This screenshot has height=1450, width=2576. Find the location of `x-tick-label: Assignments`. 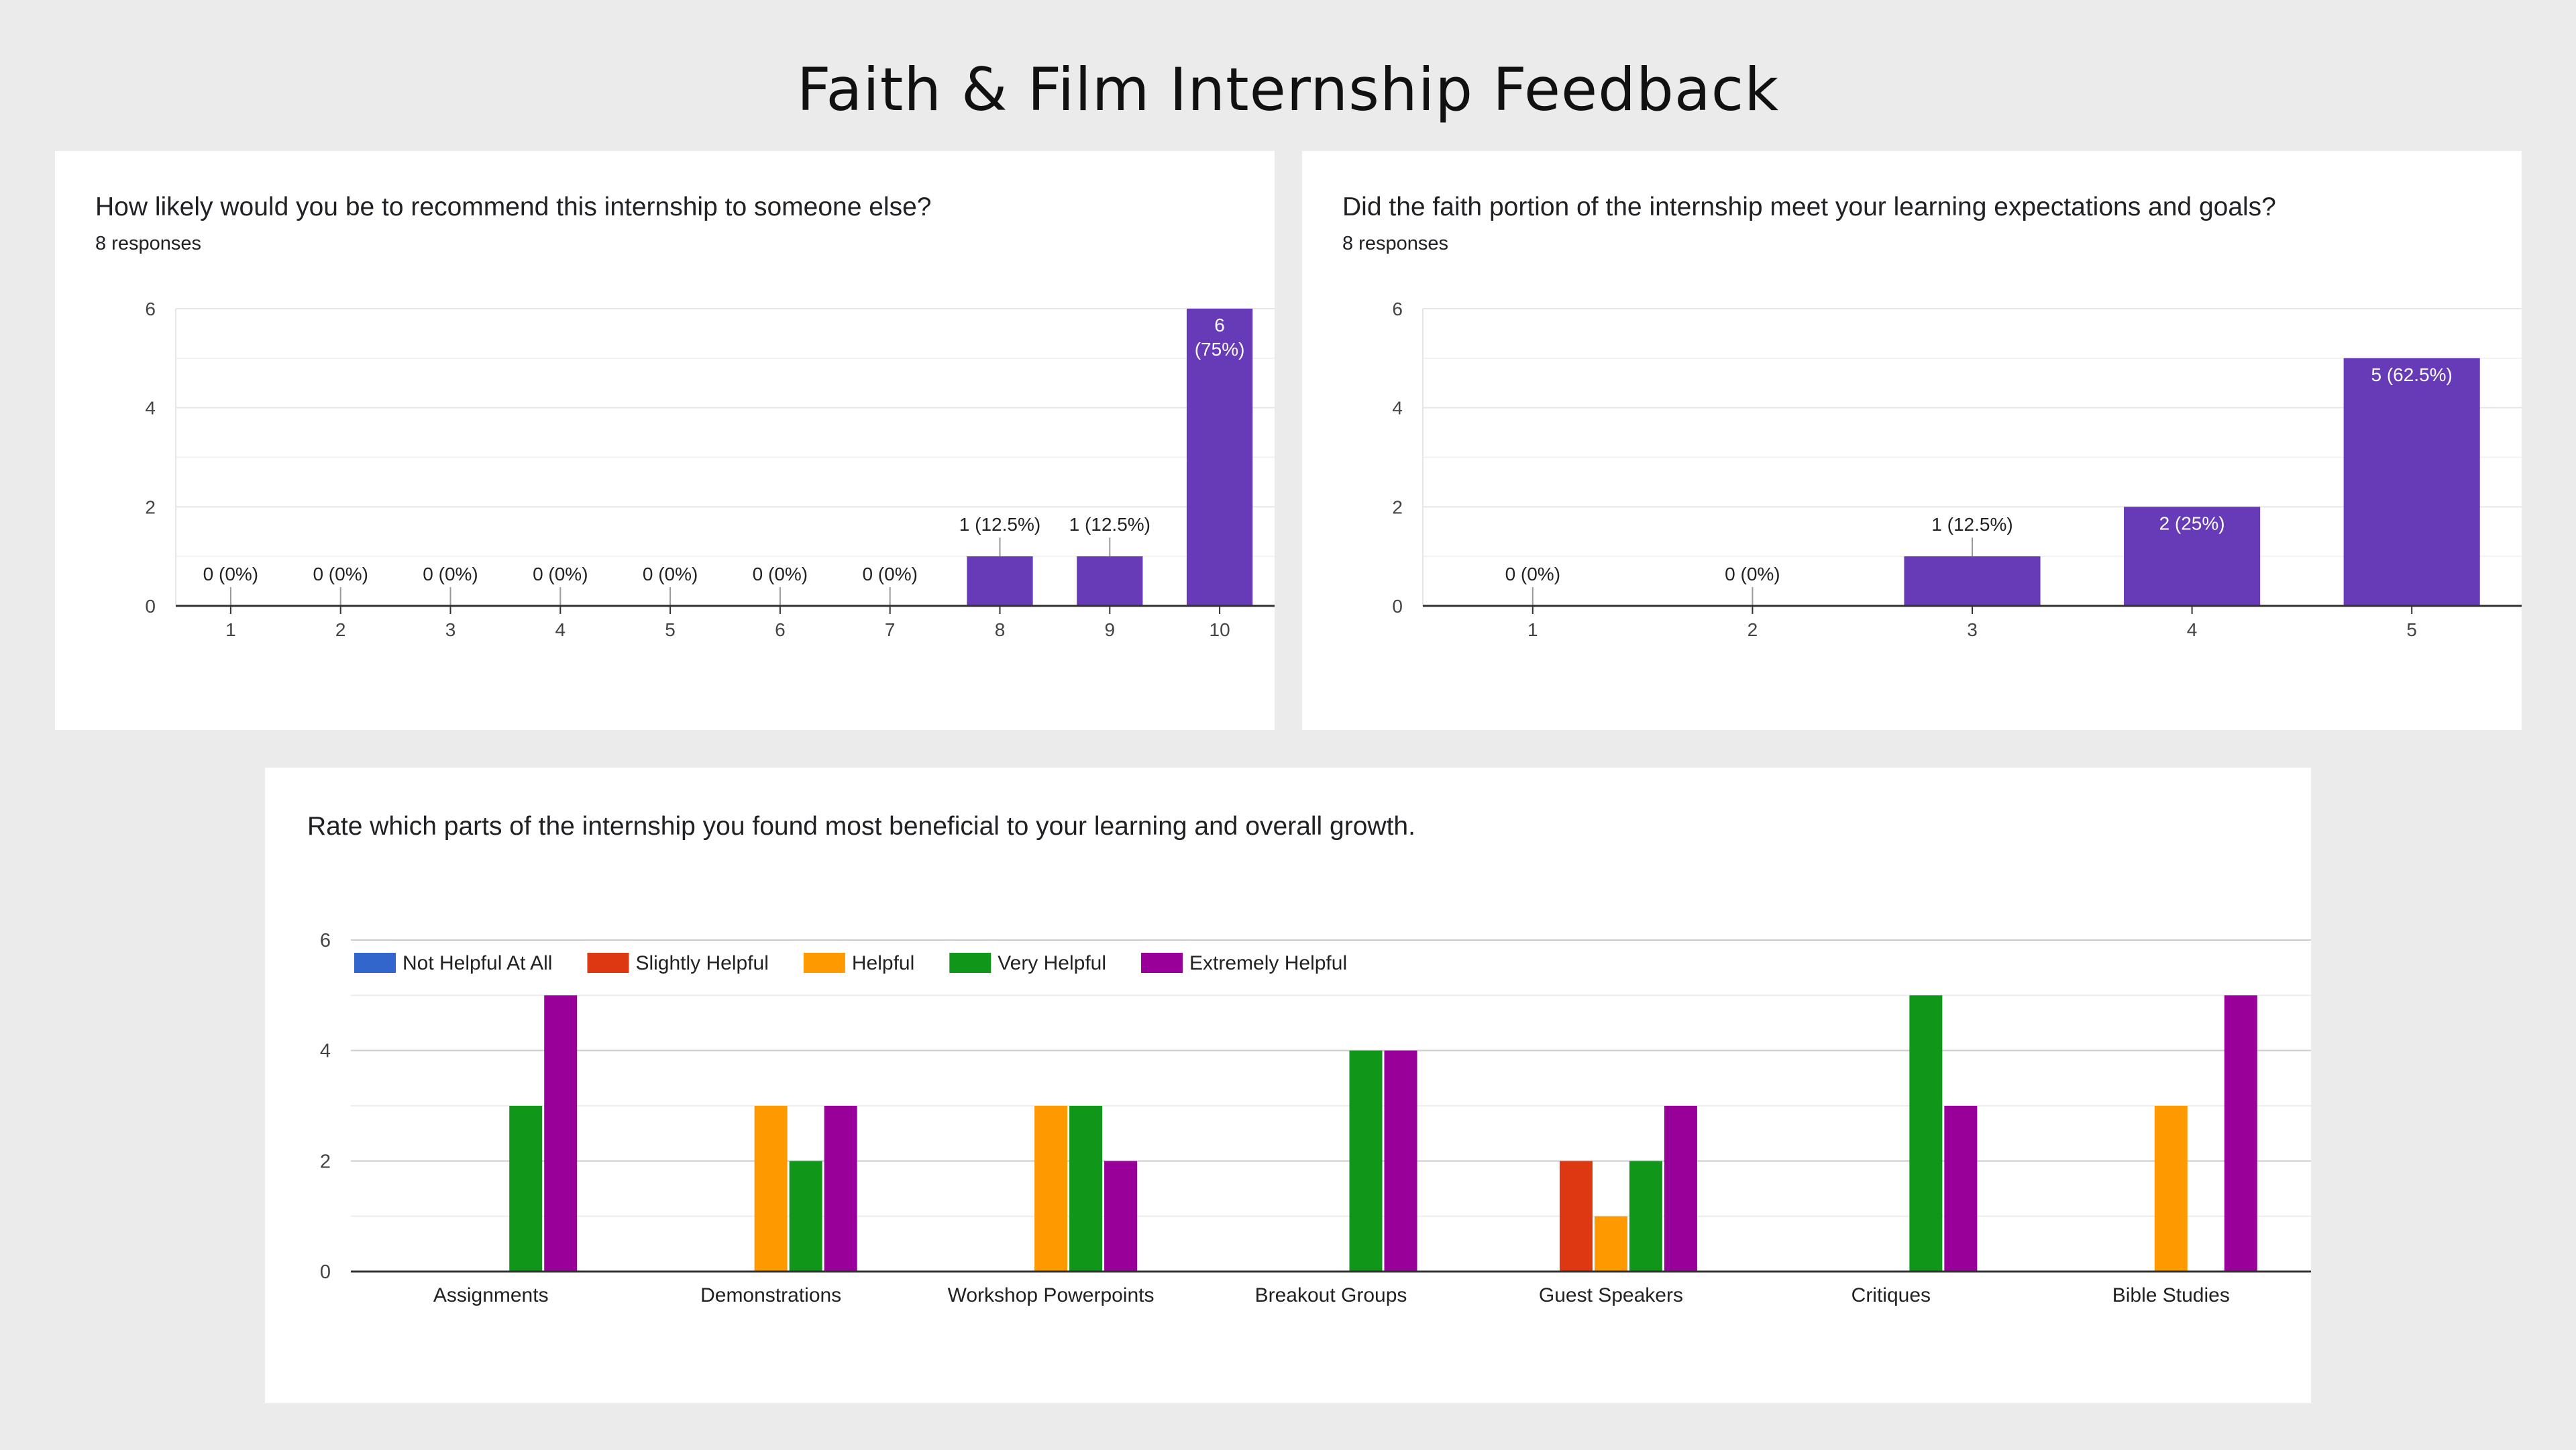

x-tick-label: Assignments is located at coordinates (491, 1295).